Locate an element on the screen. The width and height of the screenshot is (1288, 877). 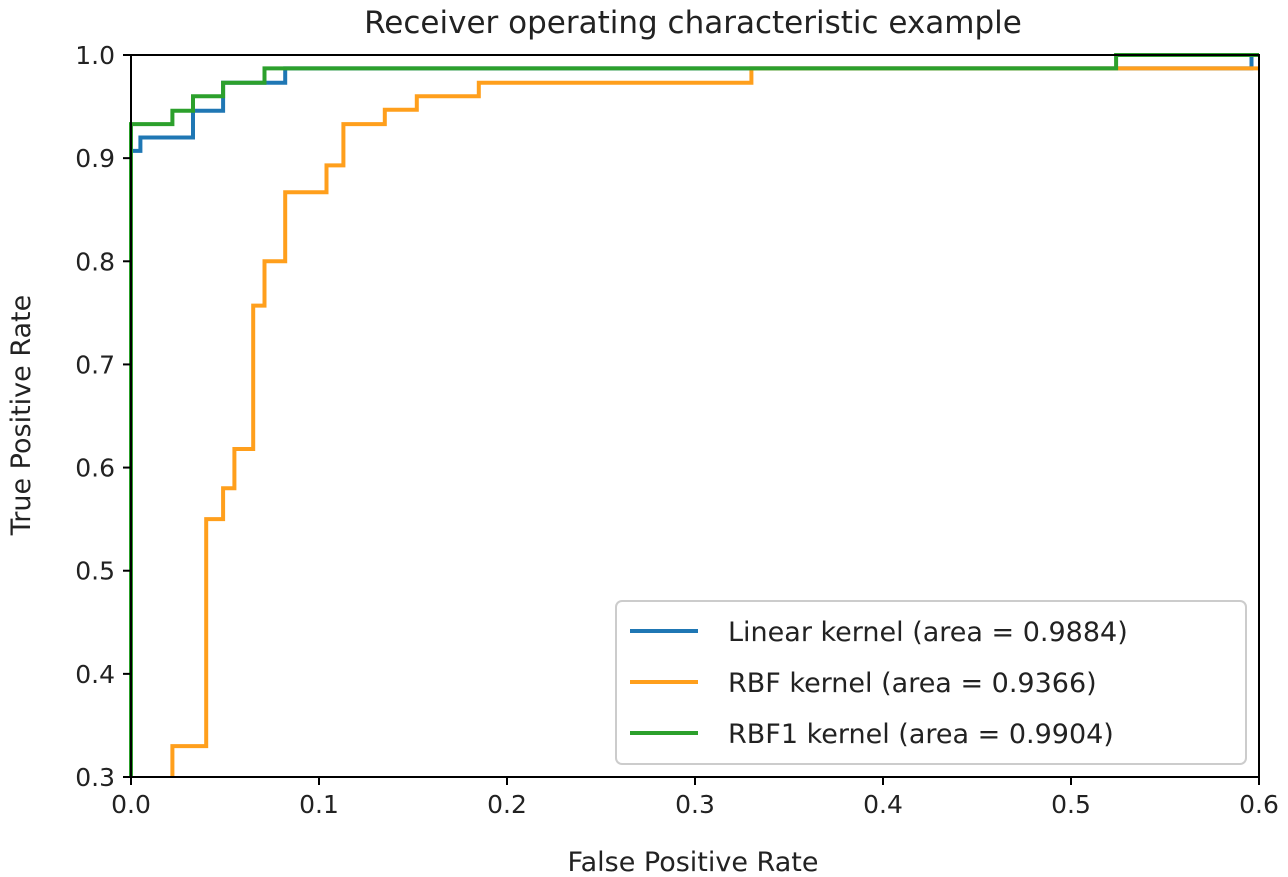
x-tick-label: 0.5 is located at coordinates (1071, 804).